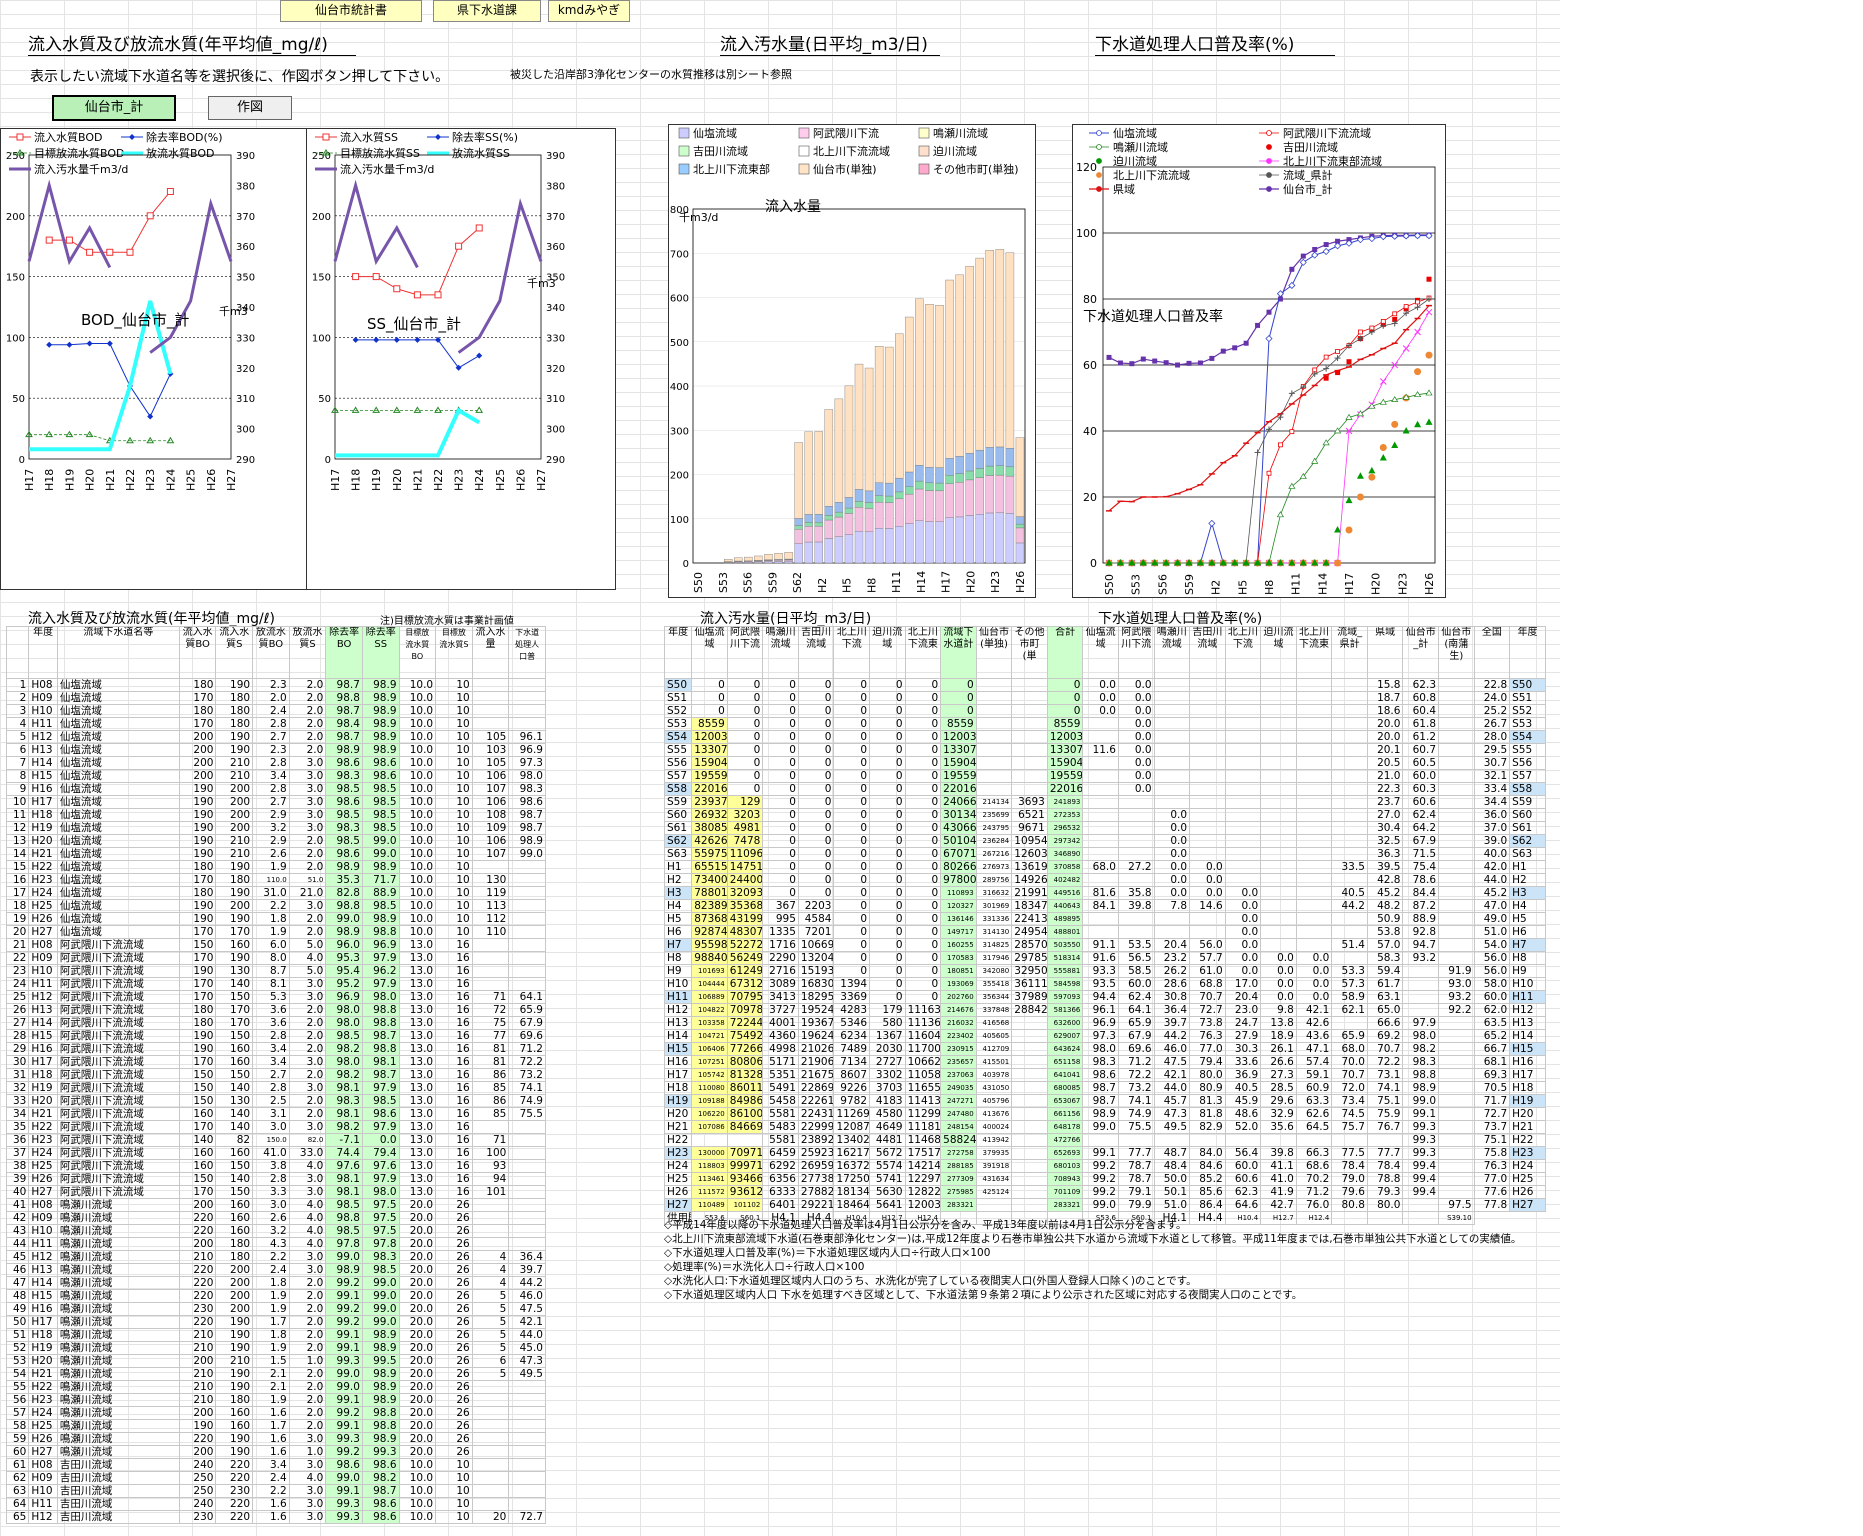  I want to click on table-cell: 220, so click(197, 1322).